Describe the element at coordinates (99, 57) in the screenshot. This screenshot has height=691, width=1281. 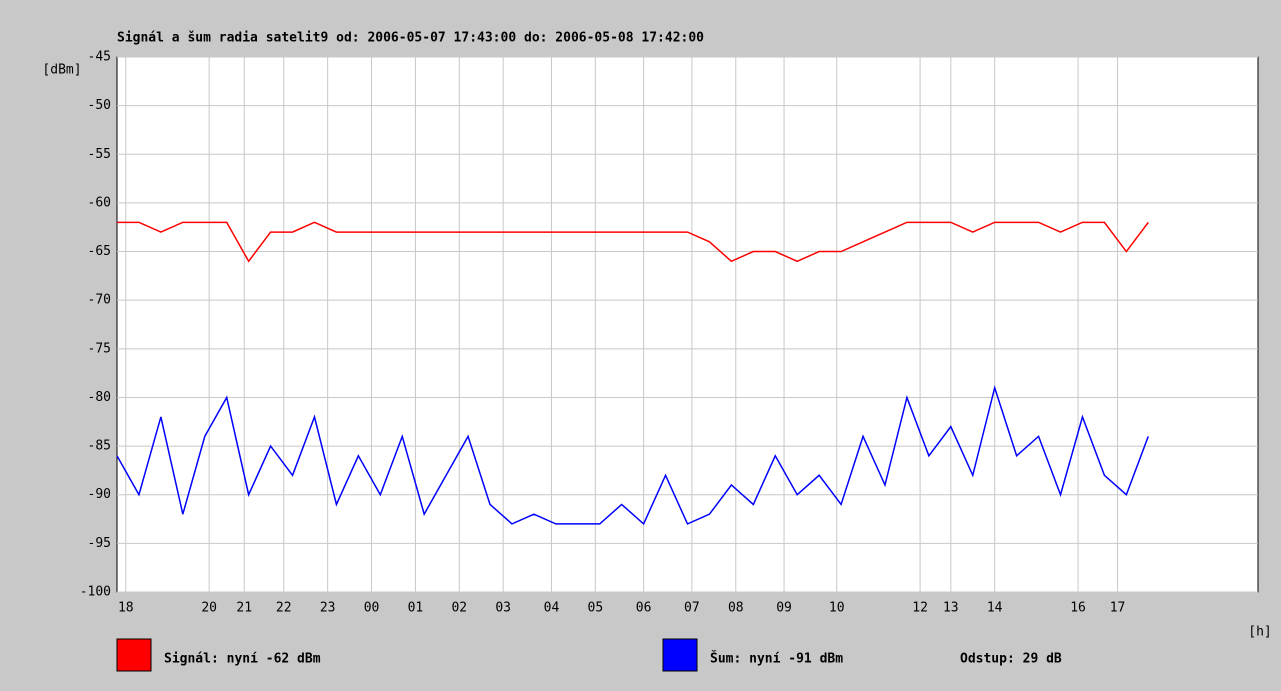
I see `y-tick-label: -45` at that location.